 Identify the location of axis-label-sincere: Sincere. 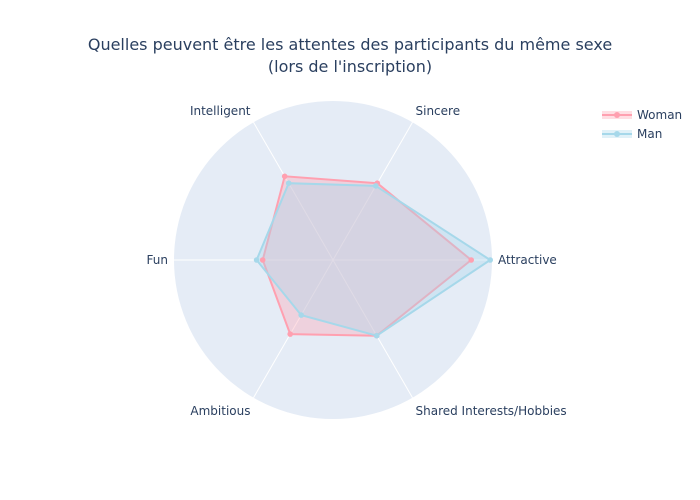
(438, 111).